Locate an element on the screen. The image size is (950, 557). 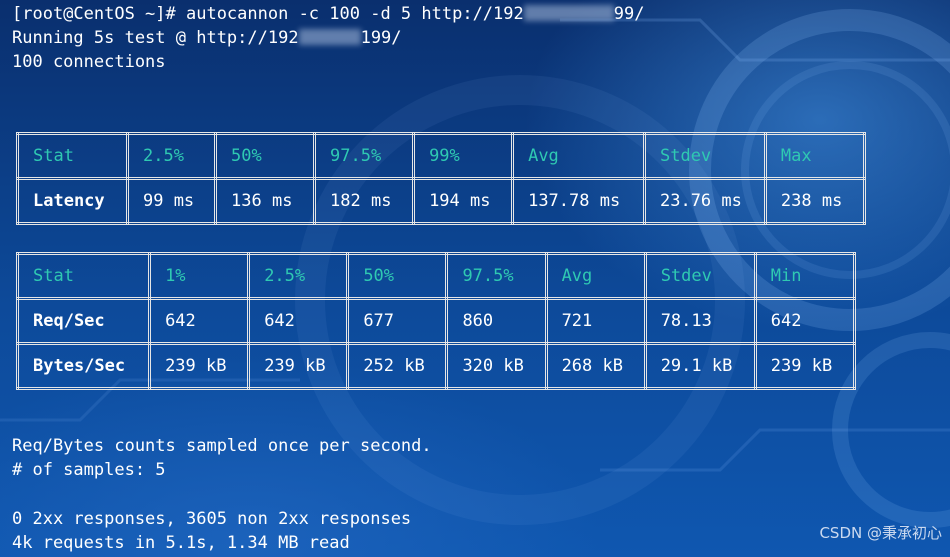
row-label: Latency is located at coordinates (72, 201).